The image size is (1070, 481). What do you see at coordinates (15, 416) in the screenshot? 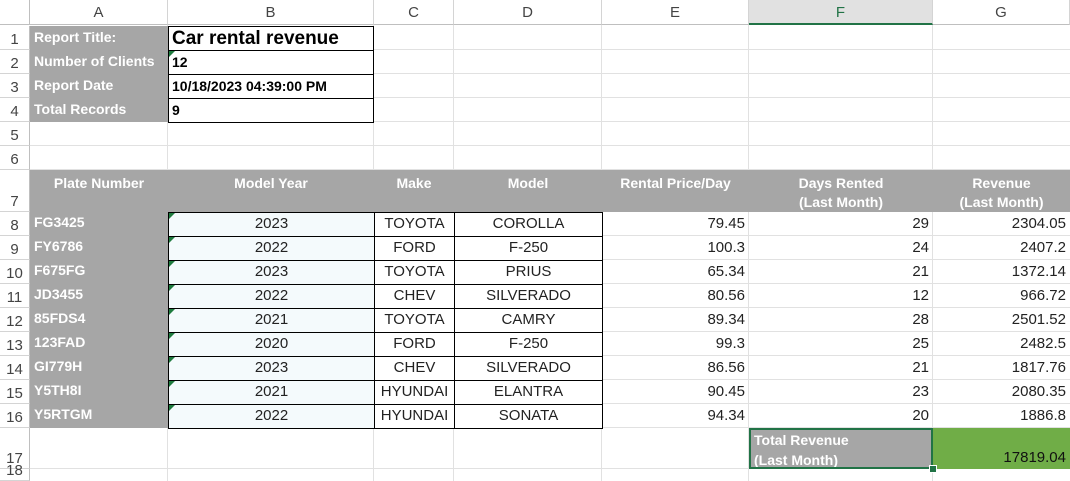
I see `row-header-16: 16` at bounding box center [15, 416].